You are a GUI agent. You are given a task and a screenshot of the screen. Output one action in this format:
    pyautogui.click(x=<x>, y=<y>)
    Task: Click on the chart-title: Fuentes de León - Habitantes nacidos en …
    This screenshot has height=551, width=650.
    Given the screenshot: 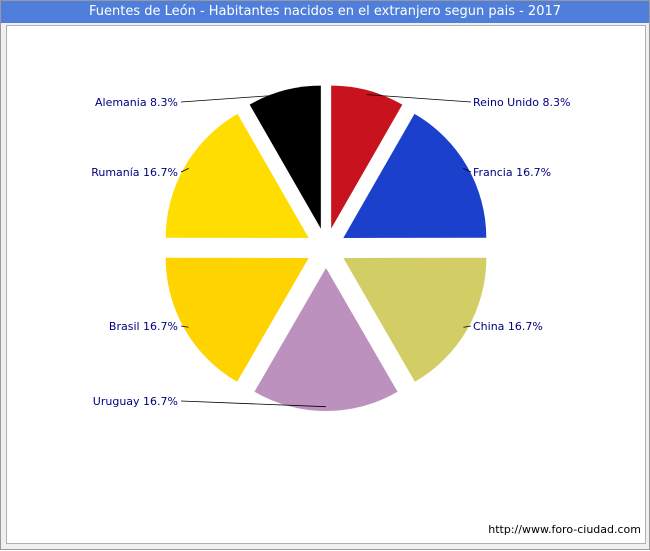 What is the action you would take?
    pyautogui.click(x=325, y=12)
    